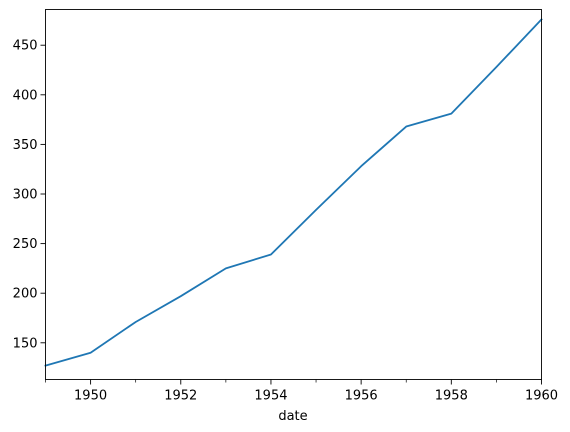  What do you see at coordinates (25, 46) in the screenshot?
I see `y-tick-label: 450` at bounding box center [25, 46].